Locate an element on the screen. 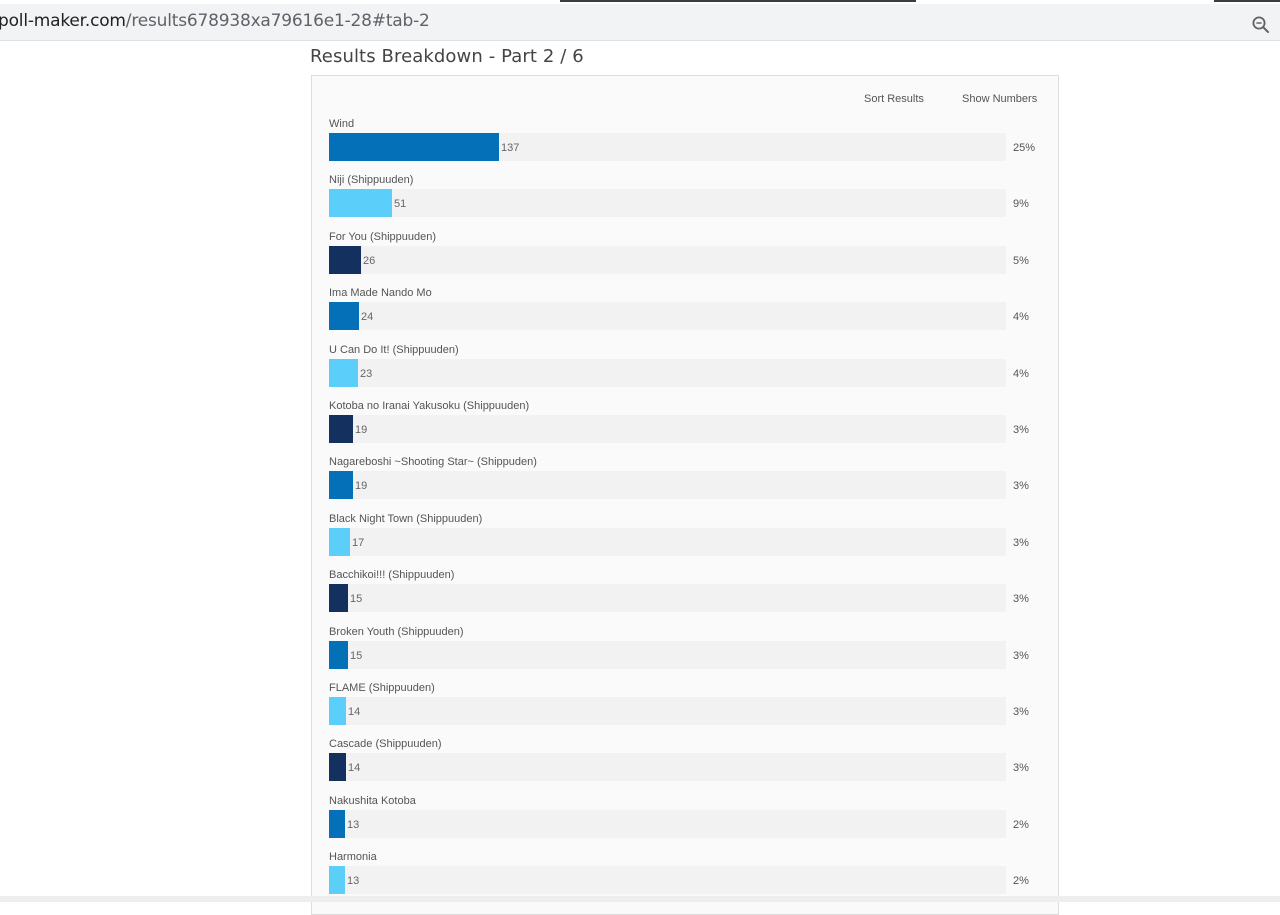 The height and width of the screenshot is (915, 1280). result-row: Broken Youth (Shippuuden) 15 3% is located at coordinates (684, 654).